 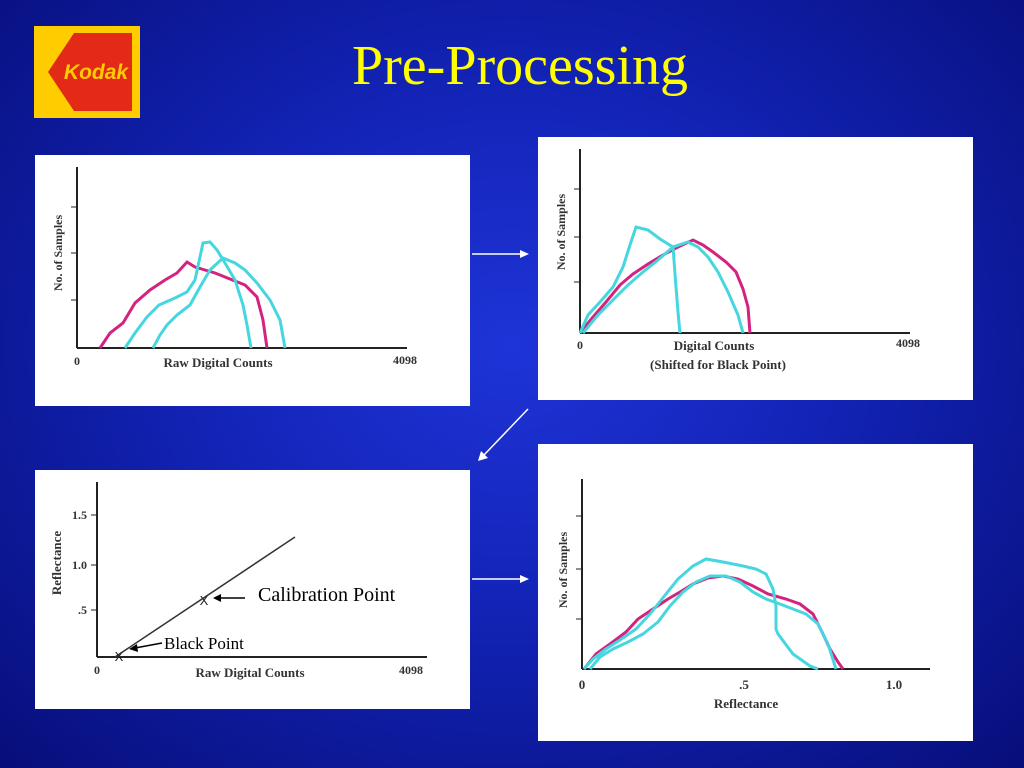 What do you see at coordinates (908, 343) in the screenshot?
I see `shifted-x-max: 4098` at bounding box center [908, 343].